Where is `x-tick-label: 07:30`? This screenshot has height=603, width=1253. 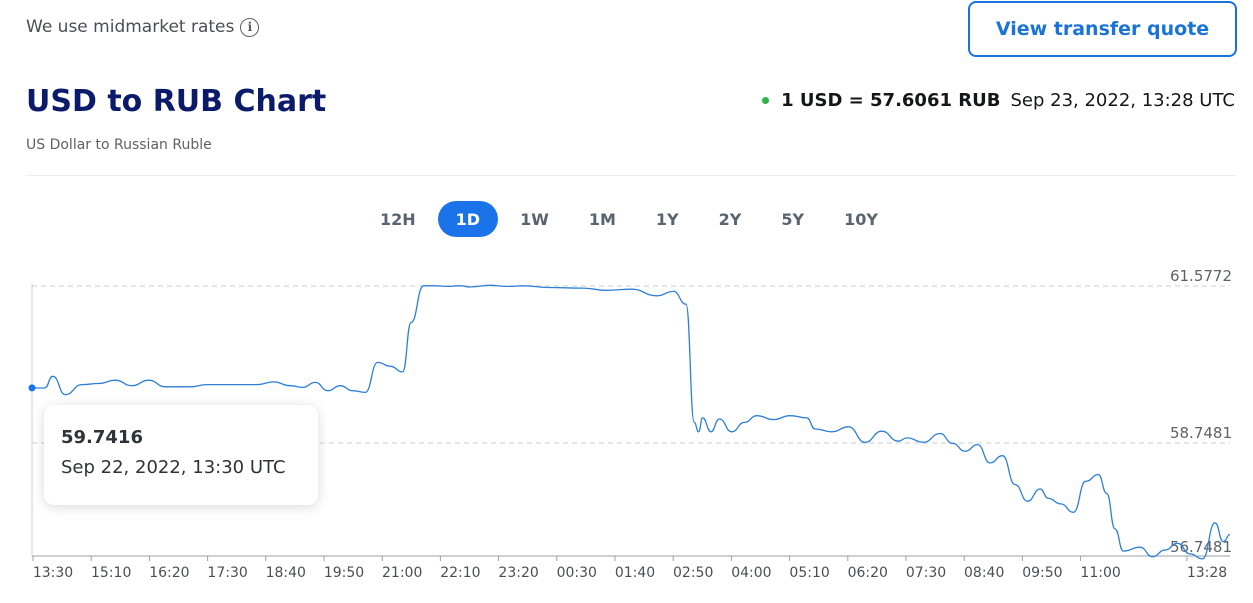
x-tick-label: 07:30 is located at coordinates (926, 573).